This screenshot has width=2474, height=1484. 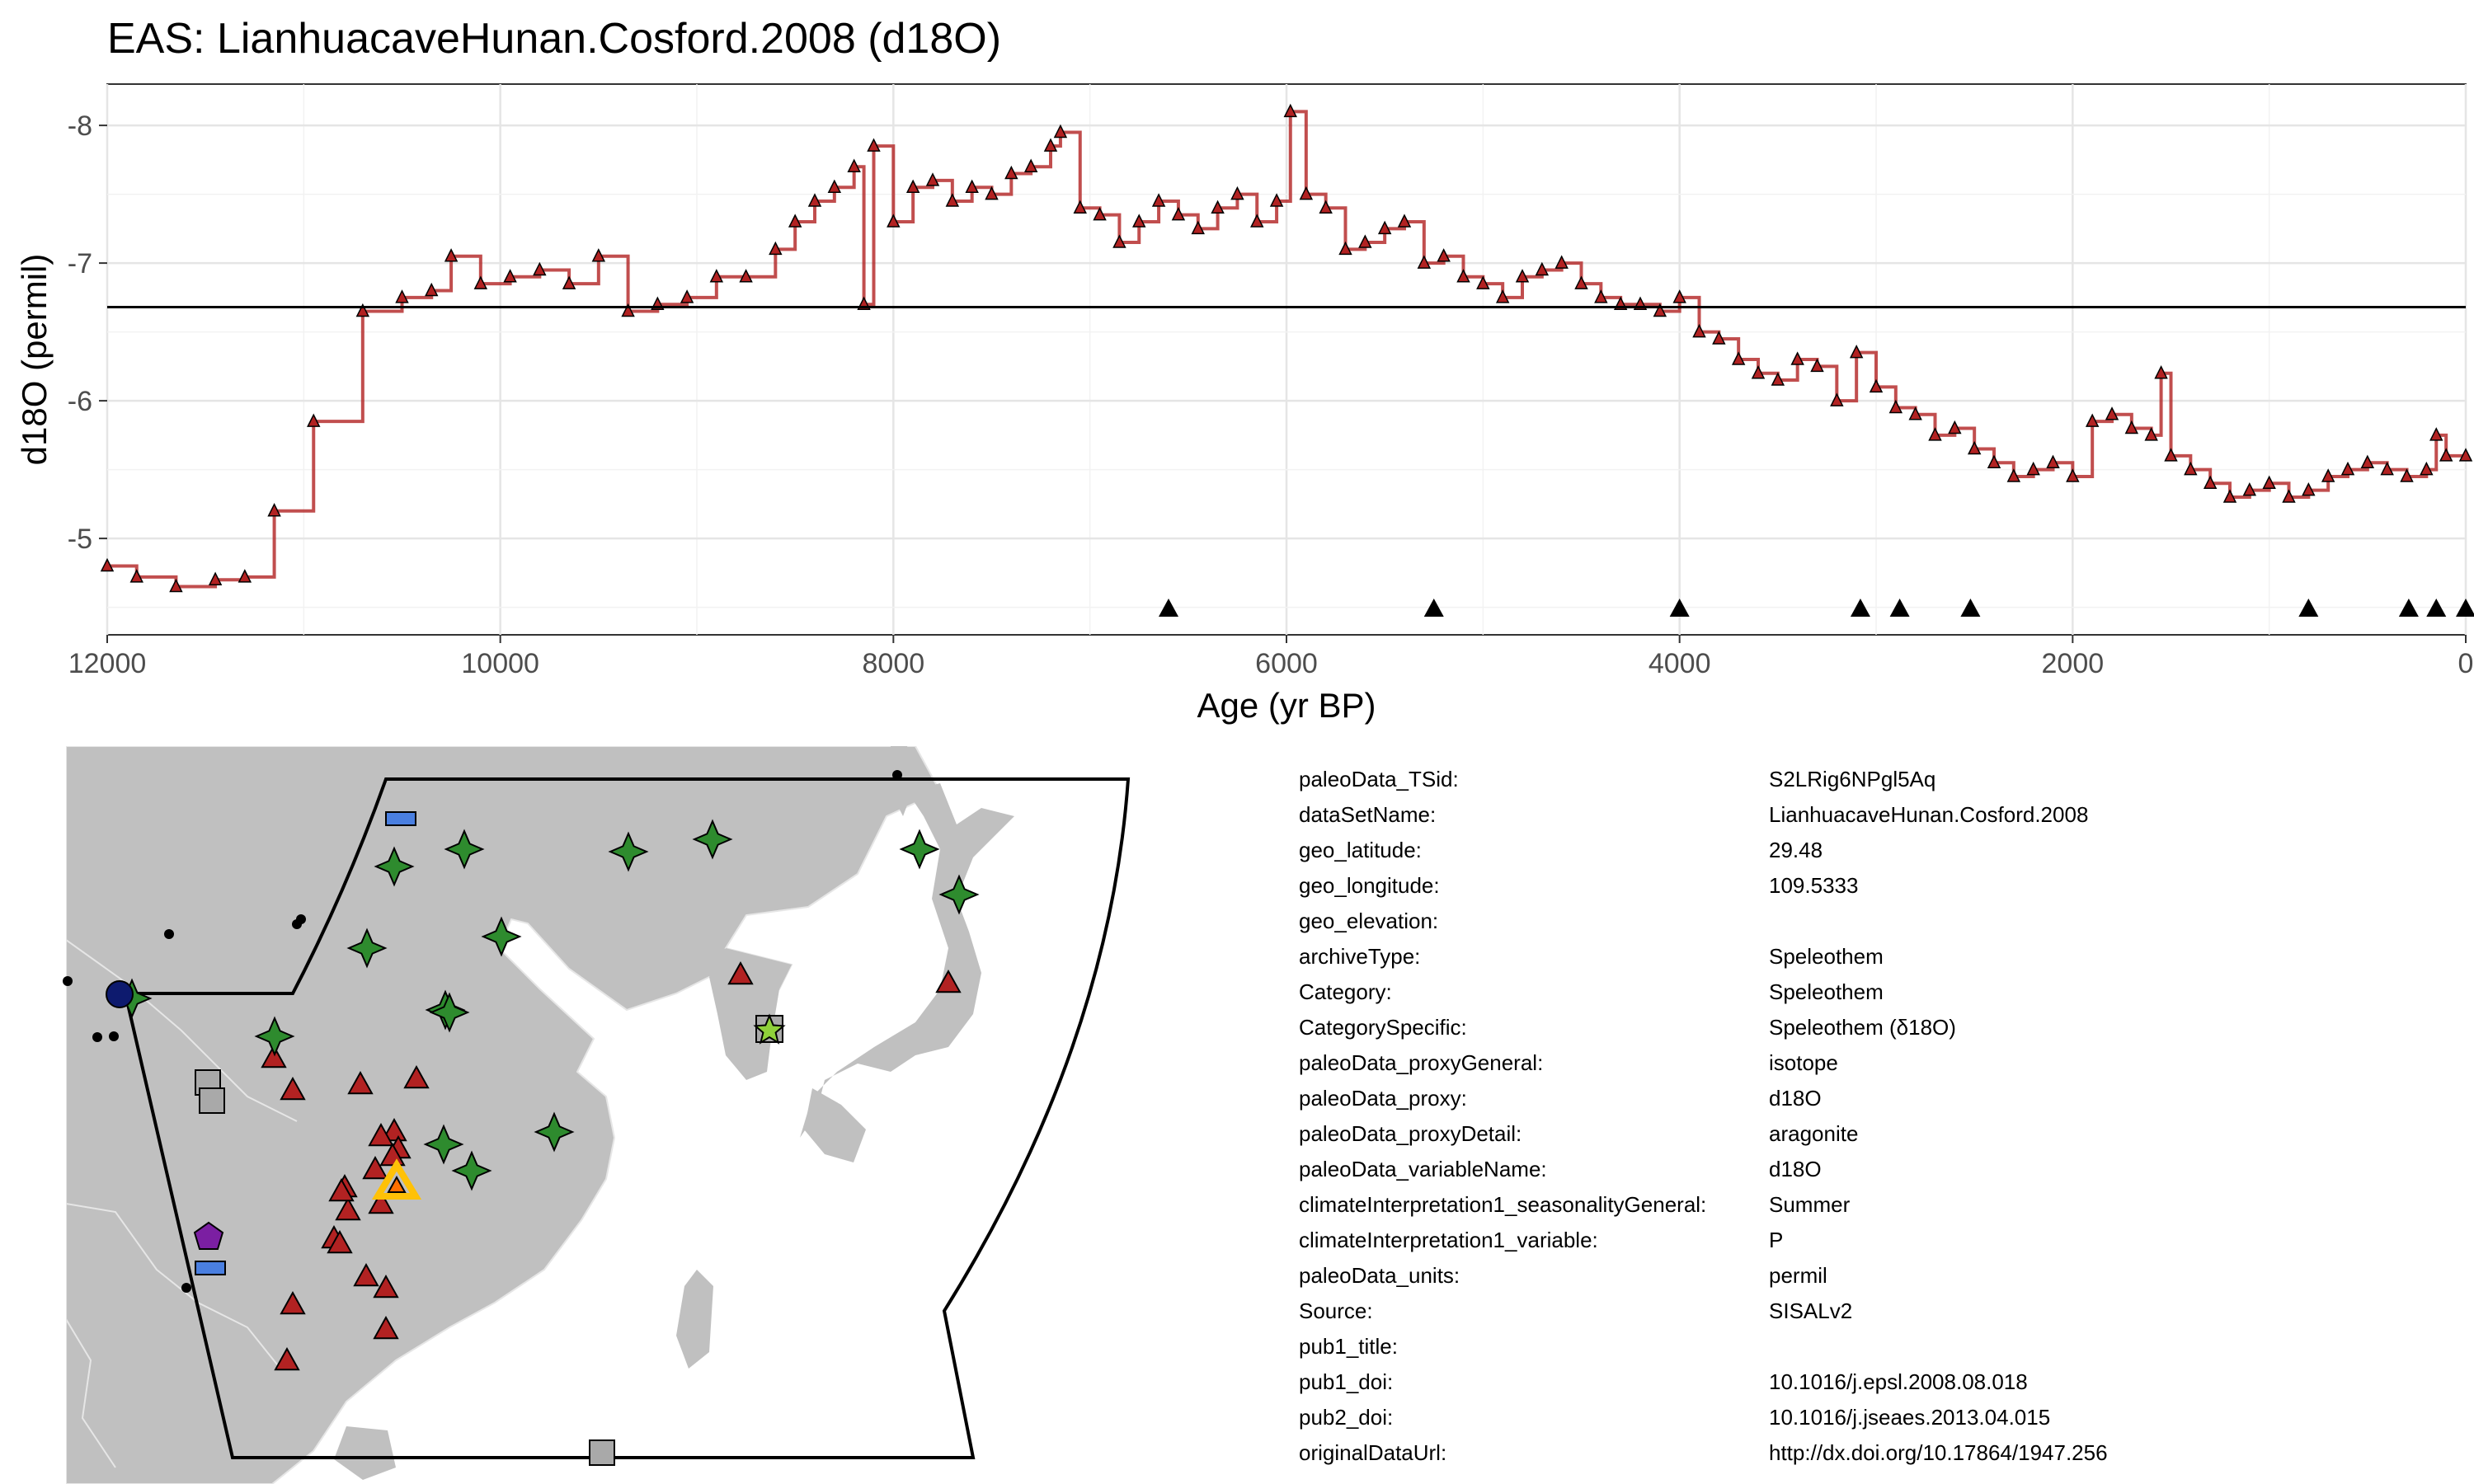 I want to click on metadata-value: S2LRig6NPgl5Aq, so click(x=1852, y=779).